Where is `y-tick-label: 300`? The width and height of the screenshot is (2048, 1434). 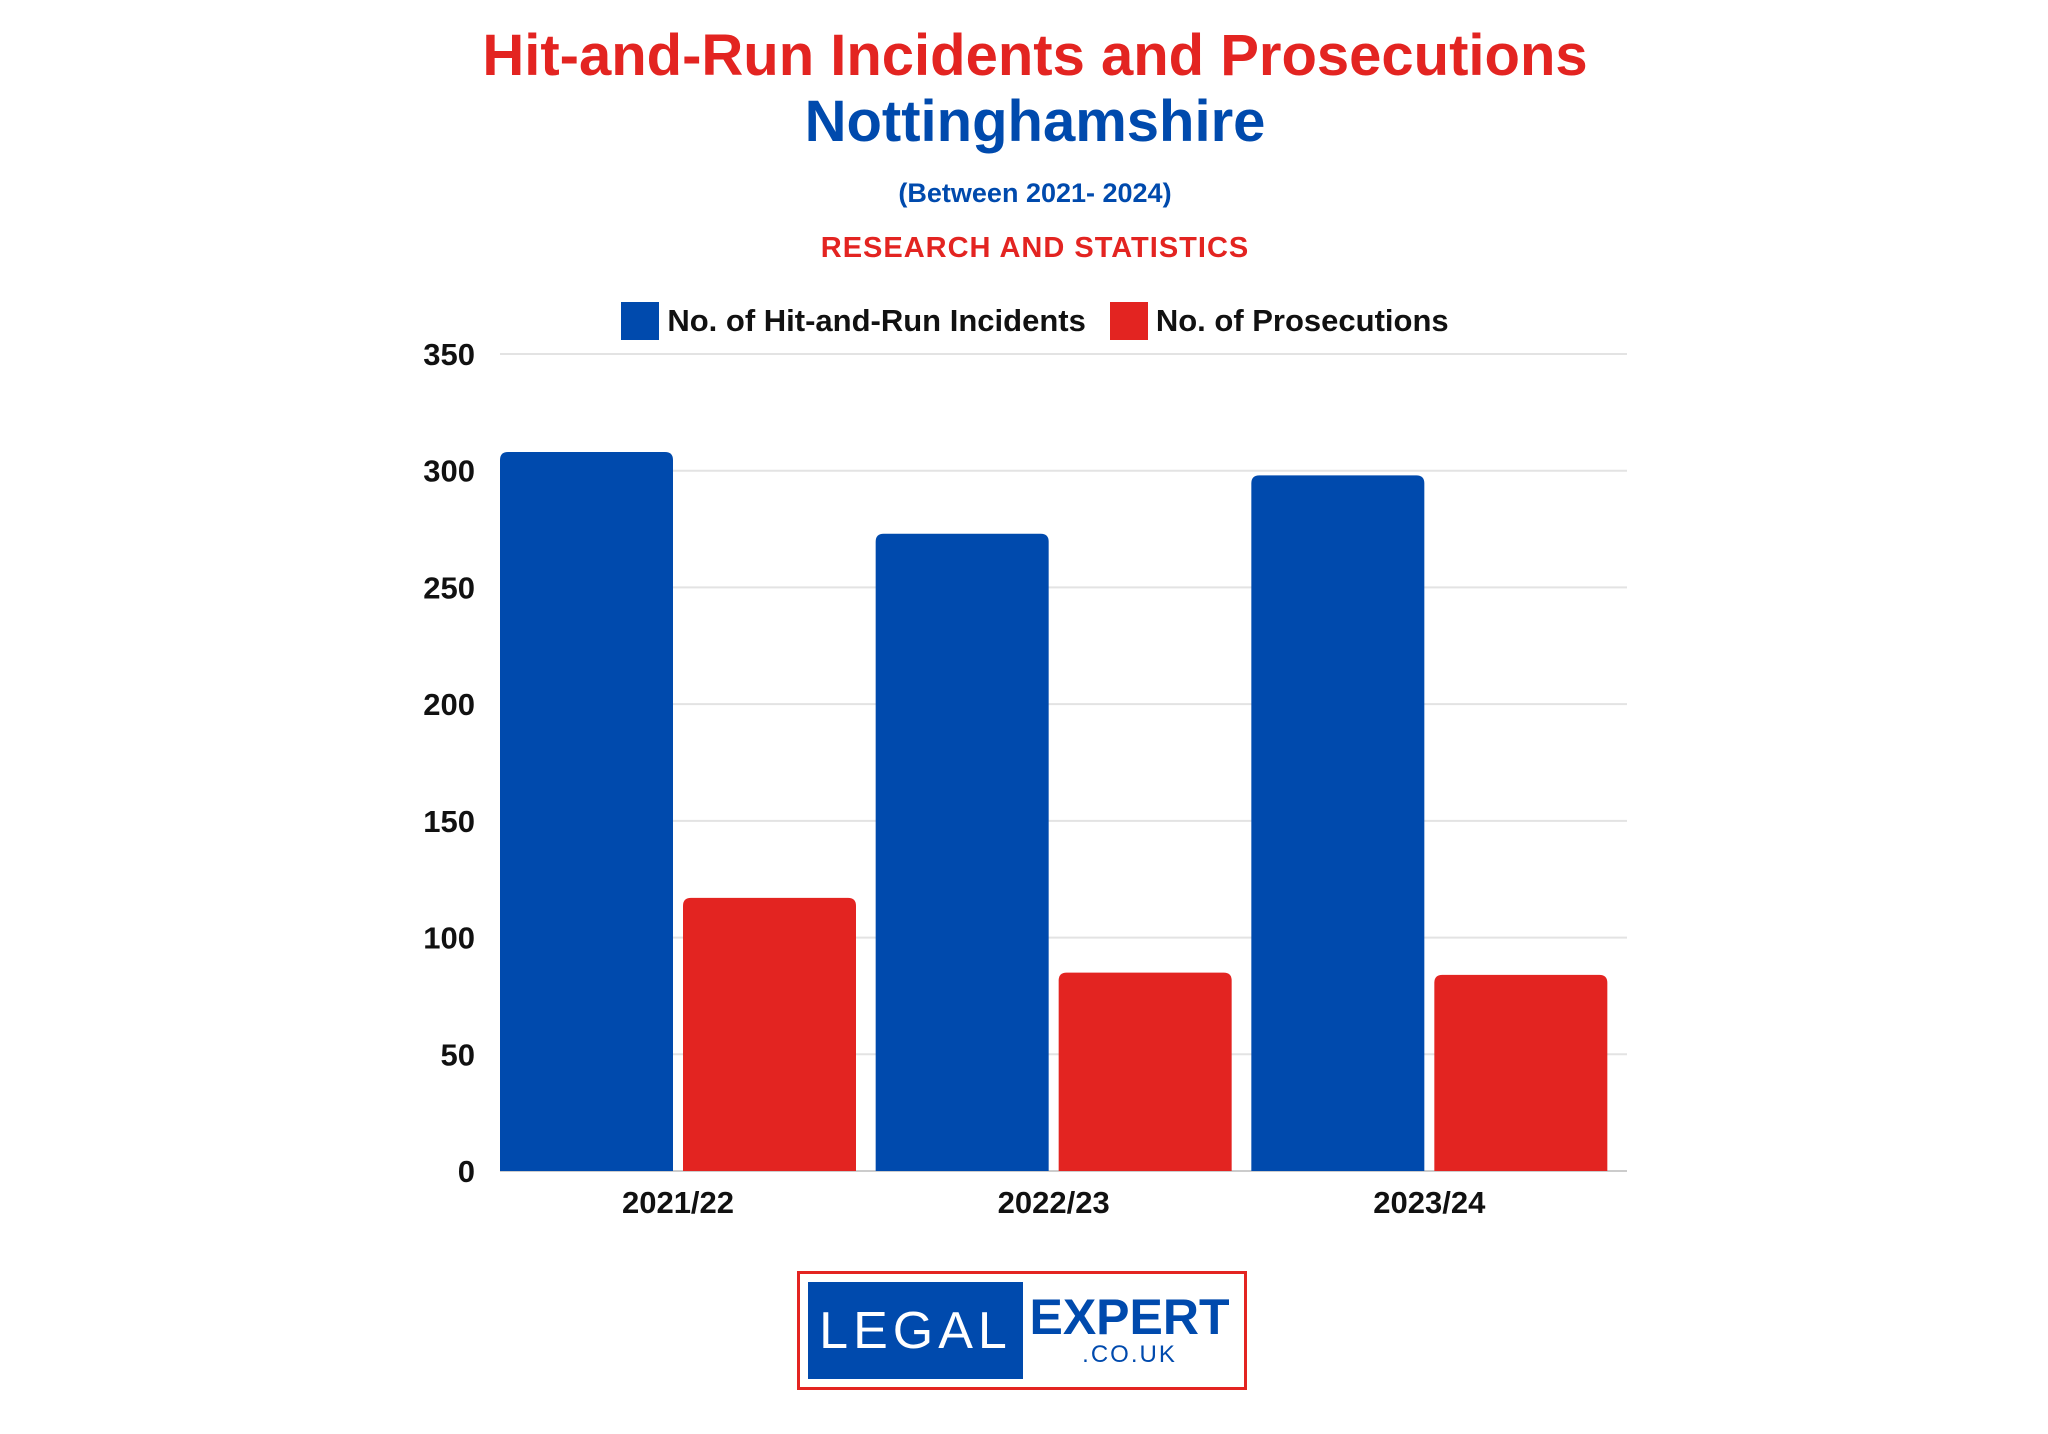 y-tick-label: 300 is located at coordinates (449, 471).